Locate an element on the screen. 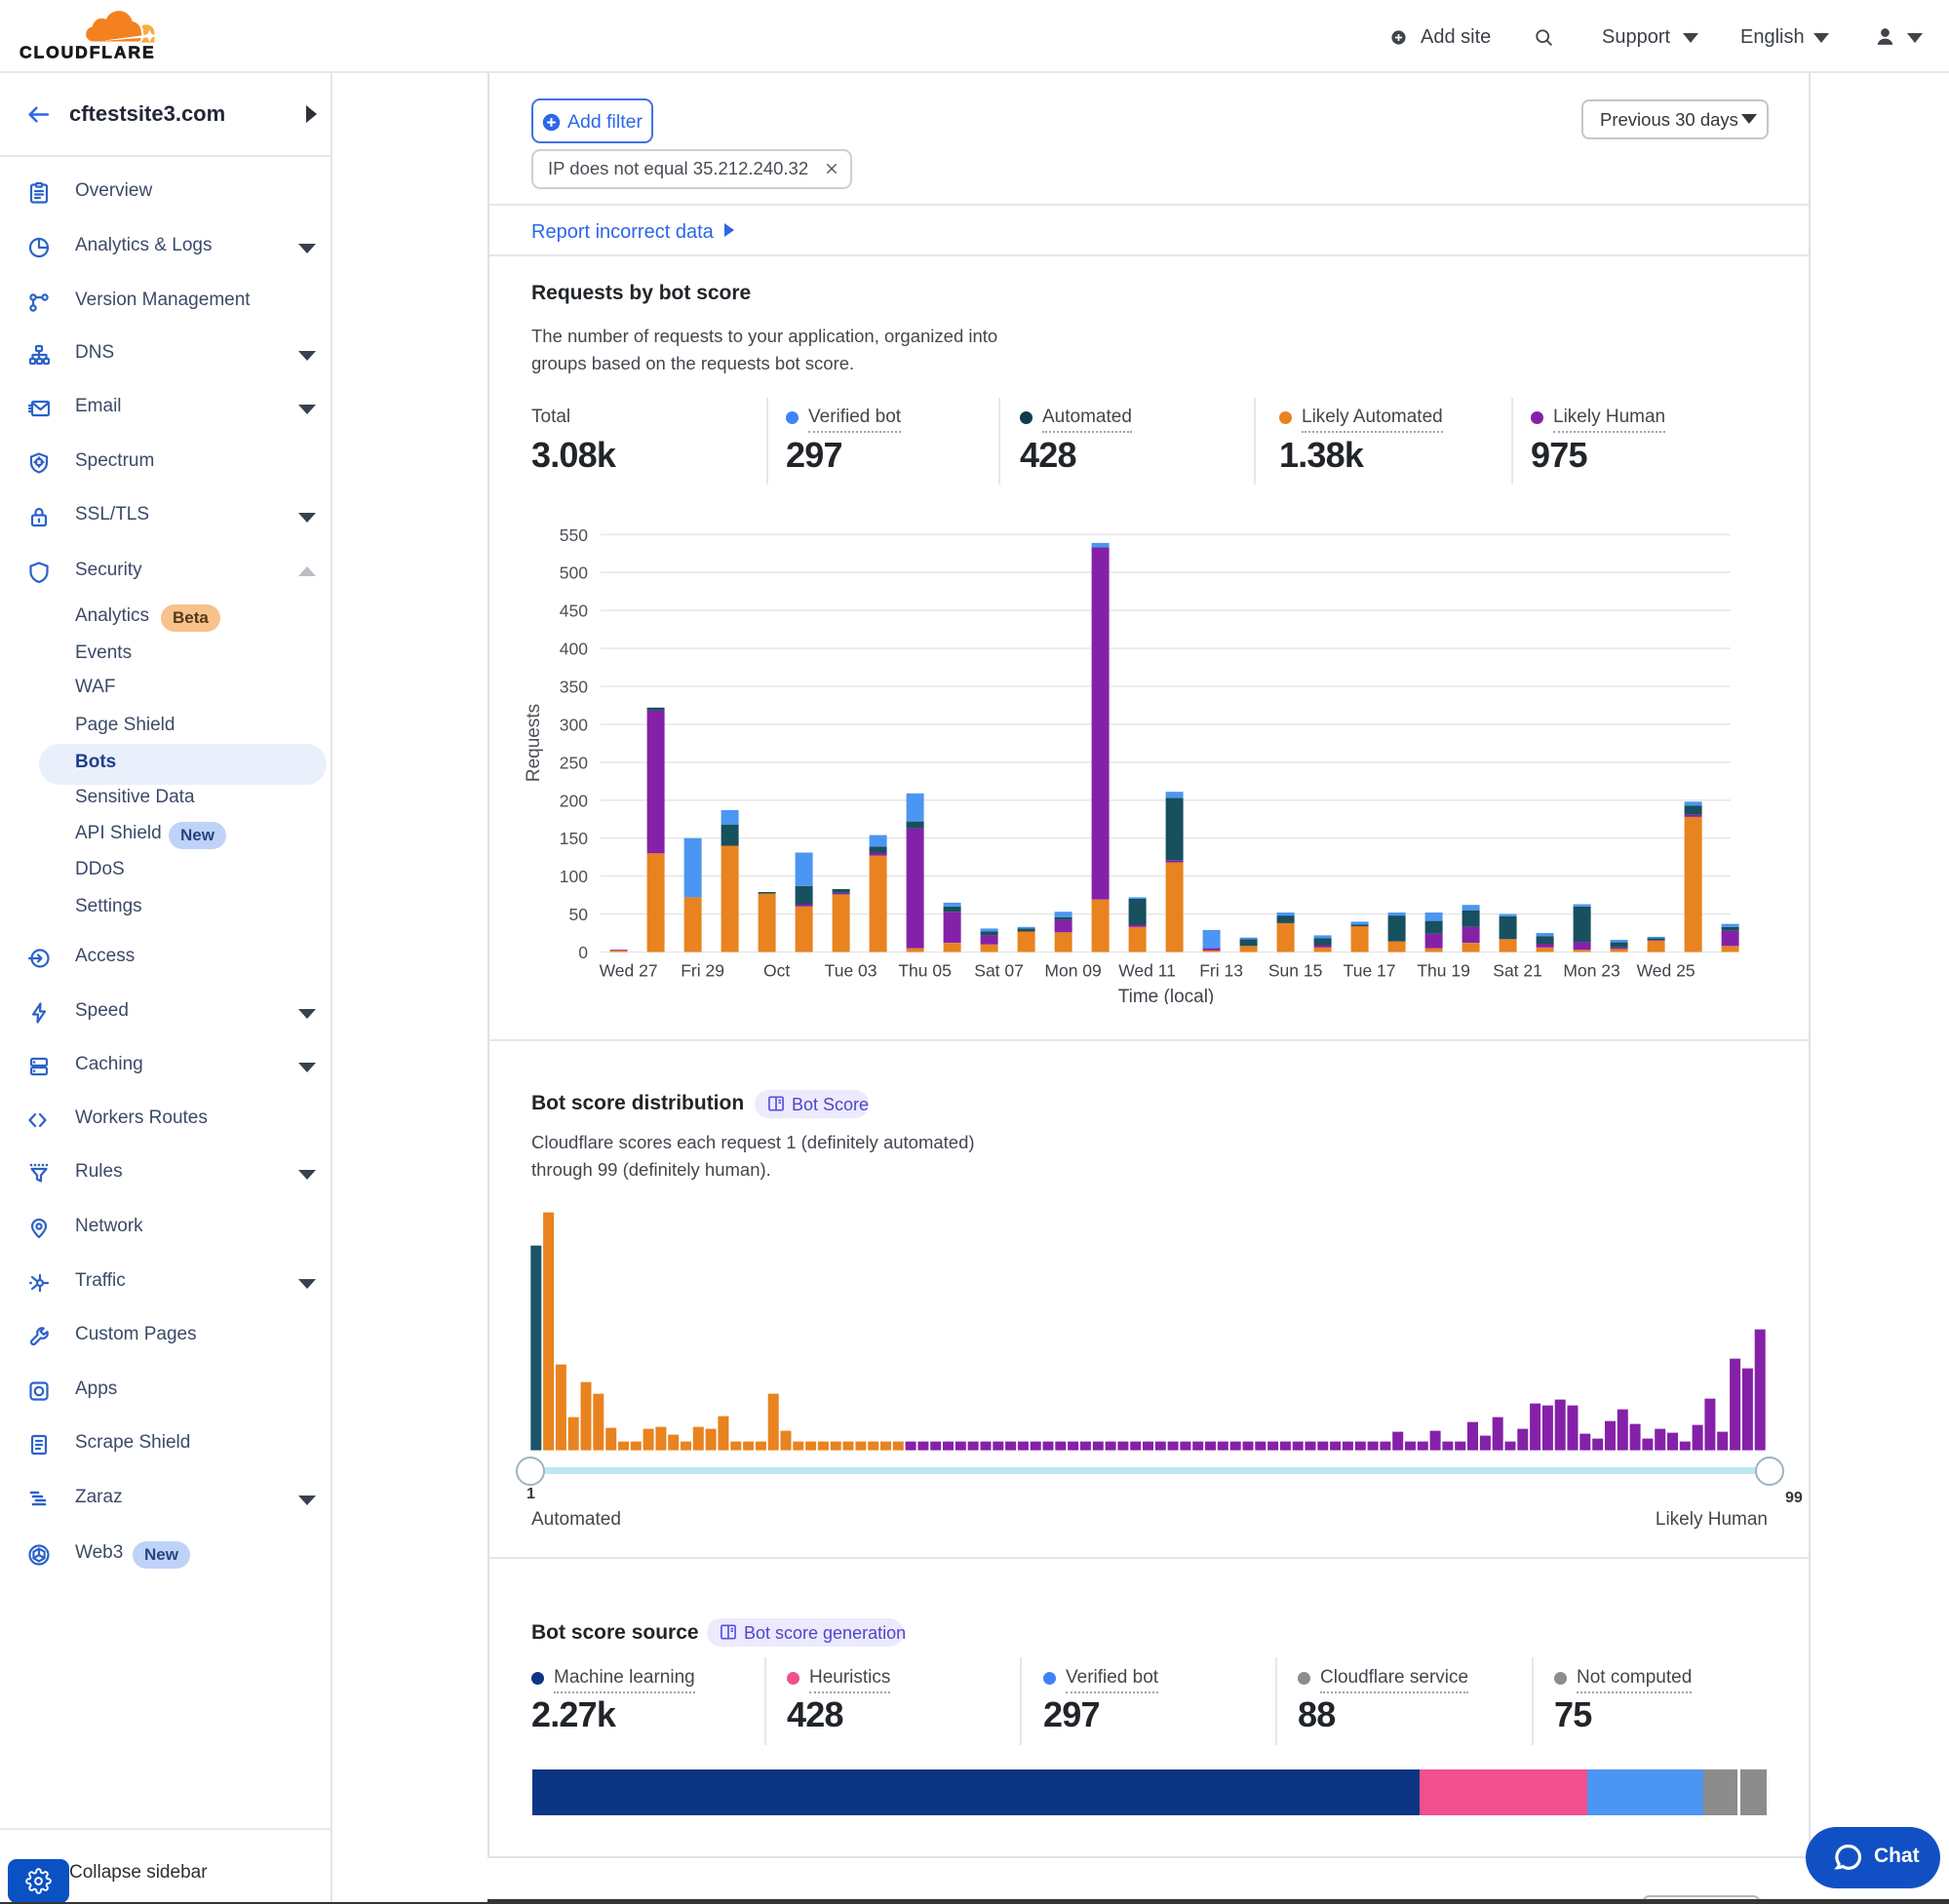  svg-text: Wed 11 is located at coordinates (1147, 971).